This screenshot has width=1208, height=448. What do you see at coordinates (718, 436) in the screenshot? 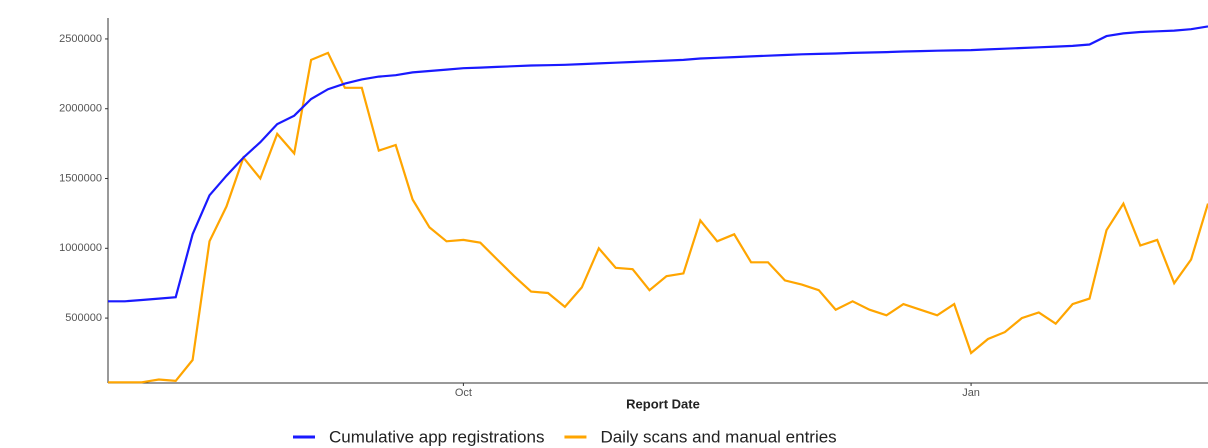
I see `legend-label: Daily scans and manual entries` at bounding box center [718, 436].